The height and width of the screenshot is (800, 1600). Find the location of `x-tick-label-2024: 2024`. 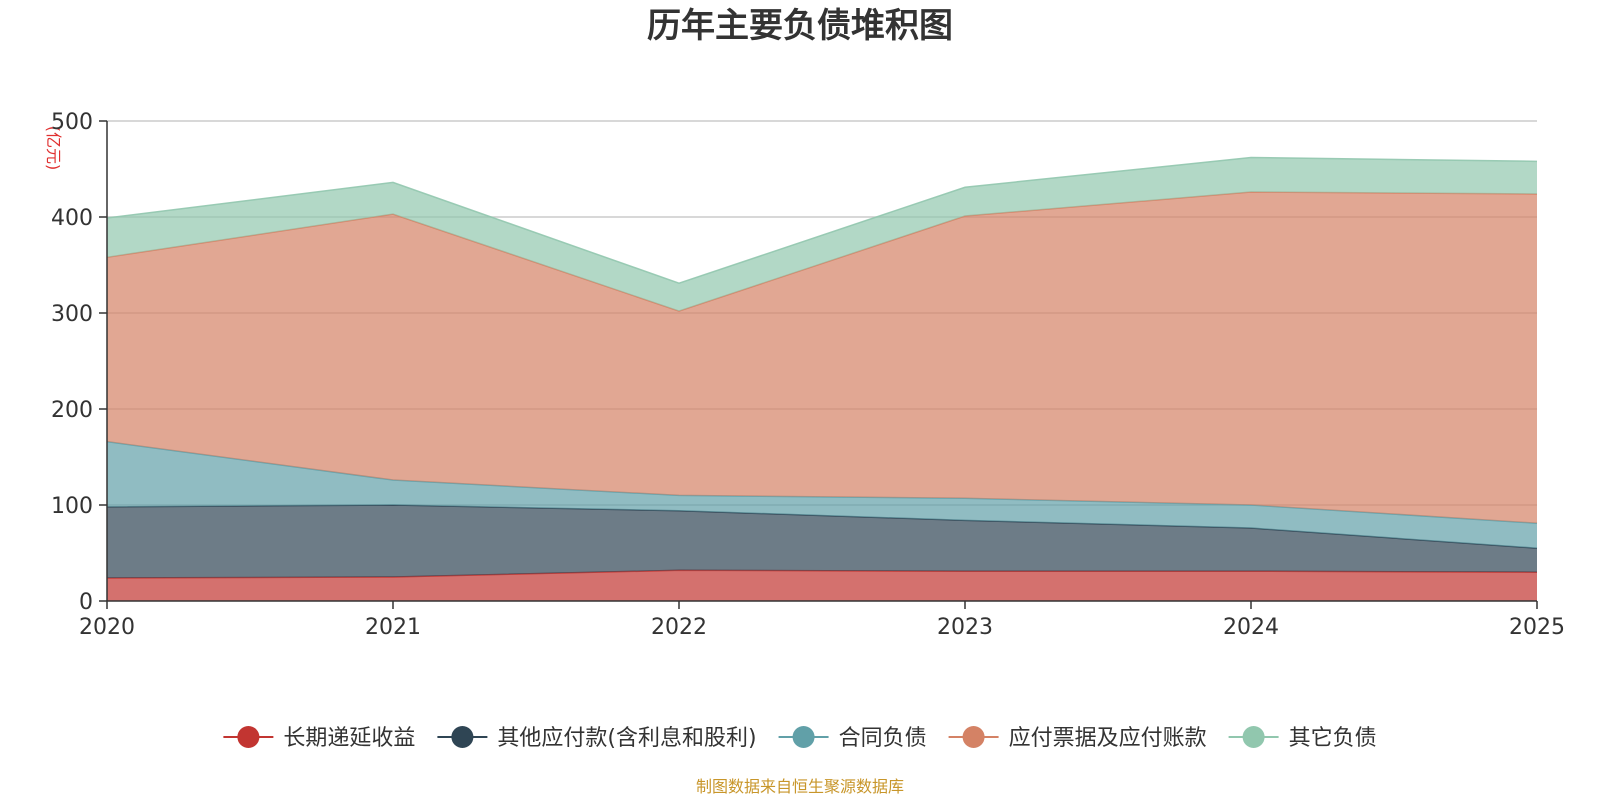

x-tick-label-2024: 2024 is located at coordinates (1251, 627).